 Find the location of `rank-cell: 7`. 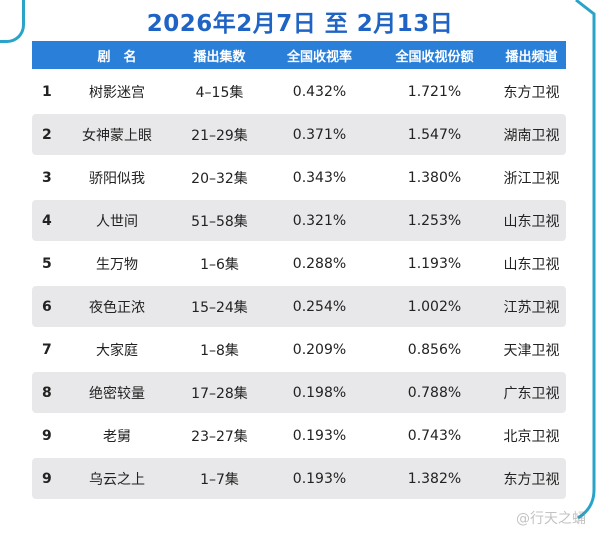

rank-cell: 7 is located at coordinates (47, 349).